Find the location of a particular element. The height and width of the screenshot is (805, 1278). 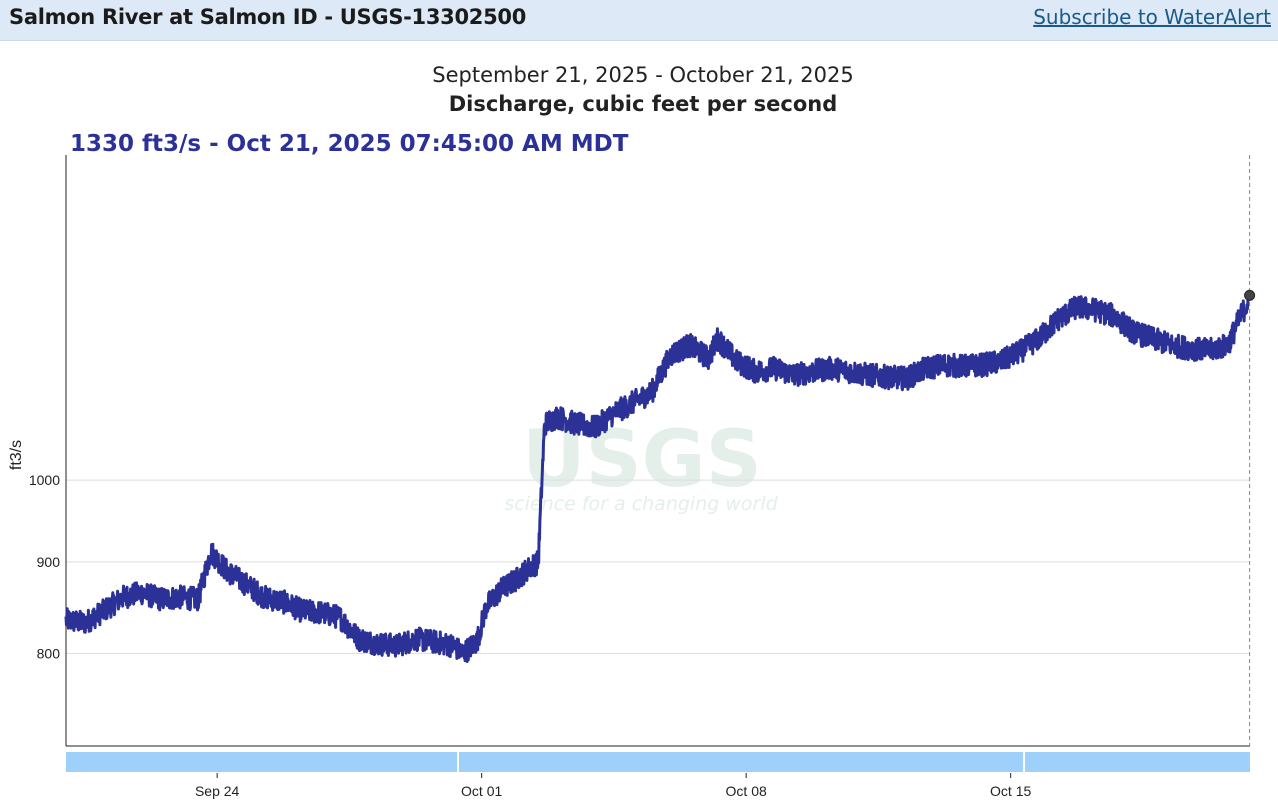

time-brush is located at coordinates (658, 762).